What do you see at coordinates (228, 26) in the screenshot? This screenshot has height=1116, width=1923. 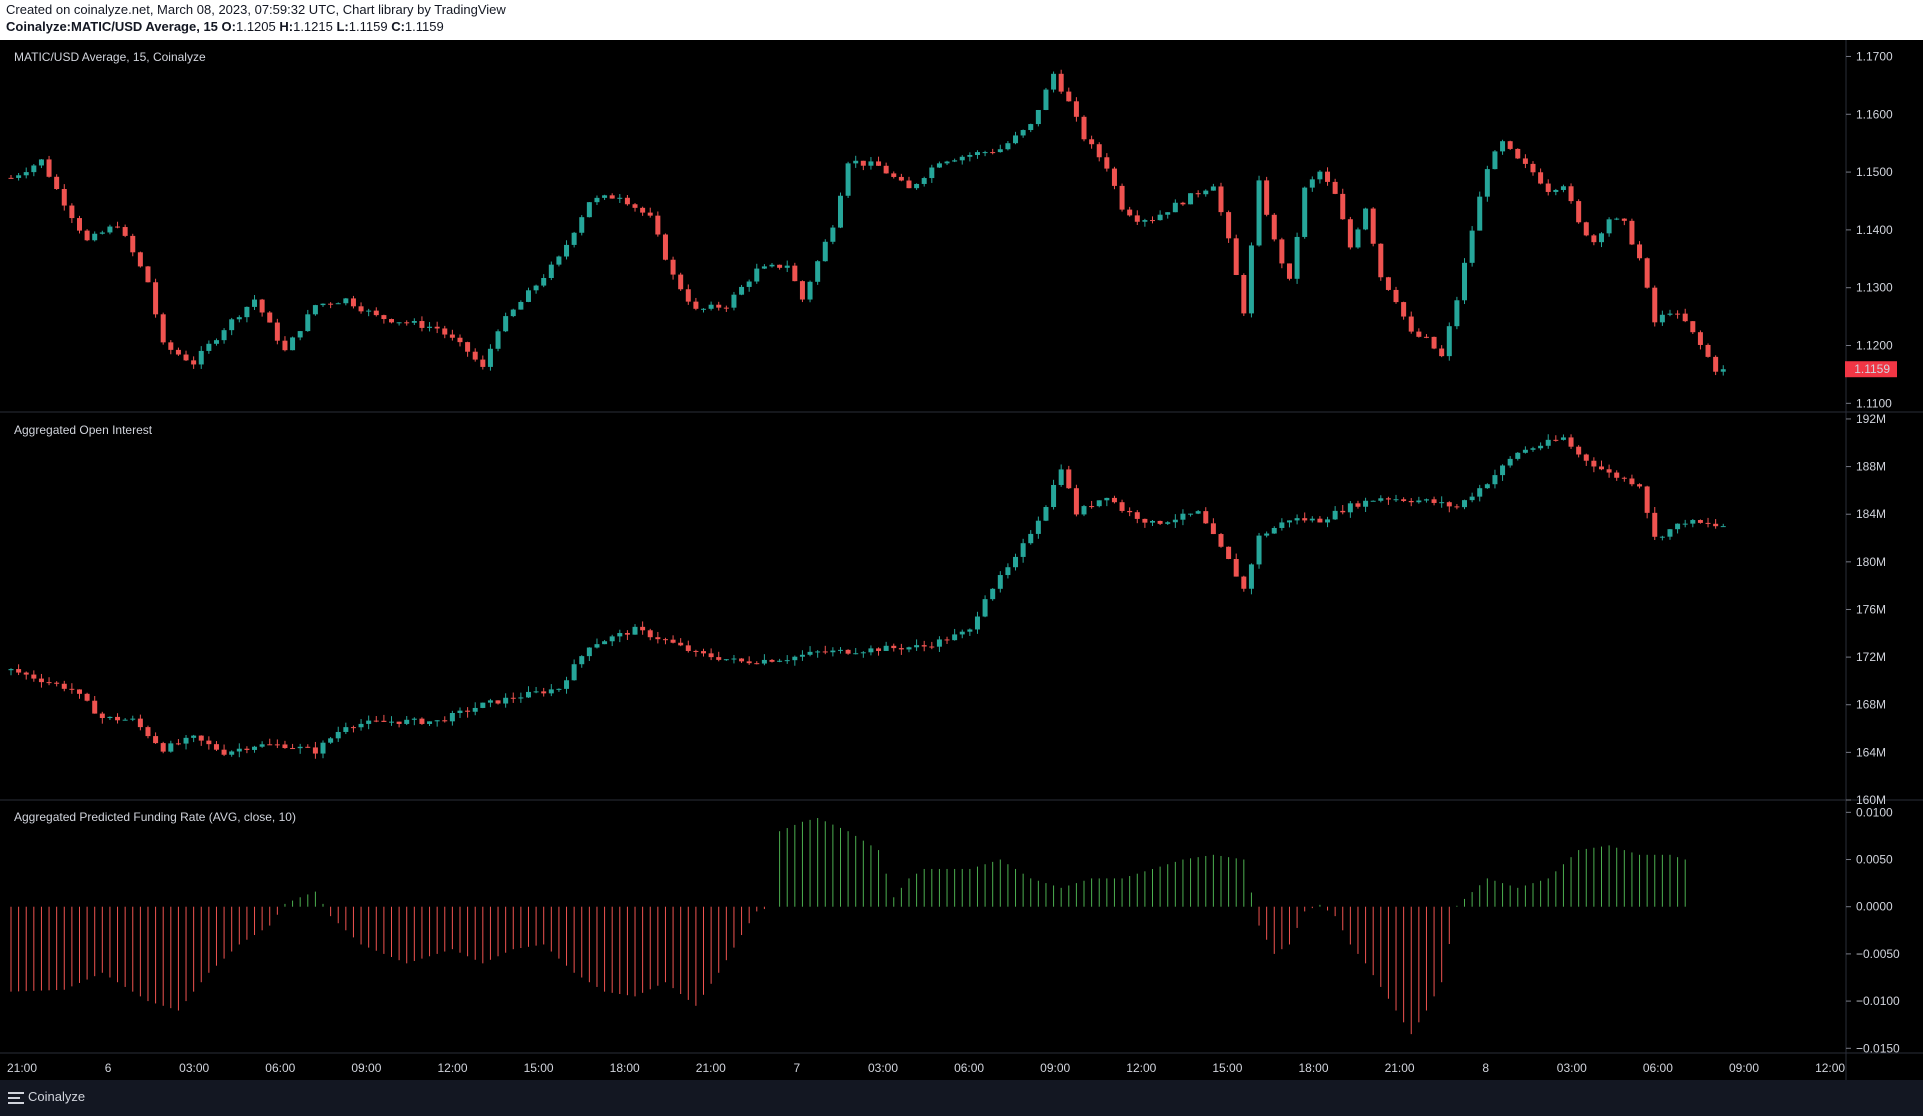 I see `open-label: O:` at bounding box center [228, 26].